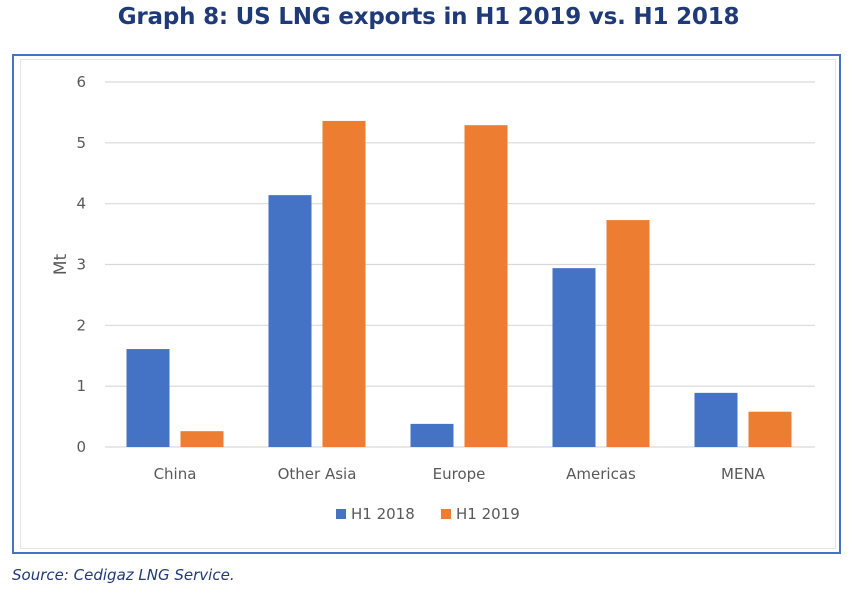 The image size is (857, 594). Describe the element at coordinates (123, 575) in the screenshot. I see `source-note: Source: Cedigaz LNG Service.` at that location.